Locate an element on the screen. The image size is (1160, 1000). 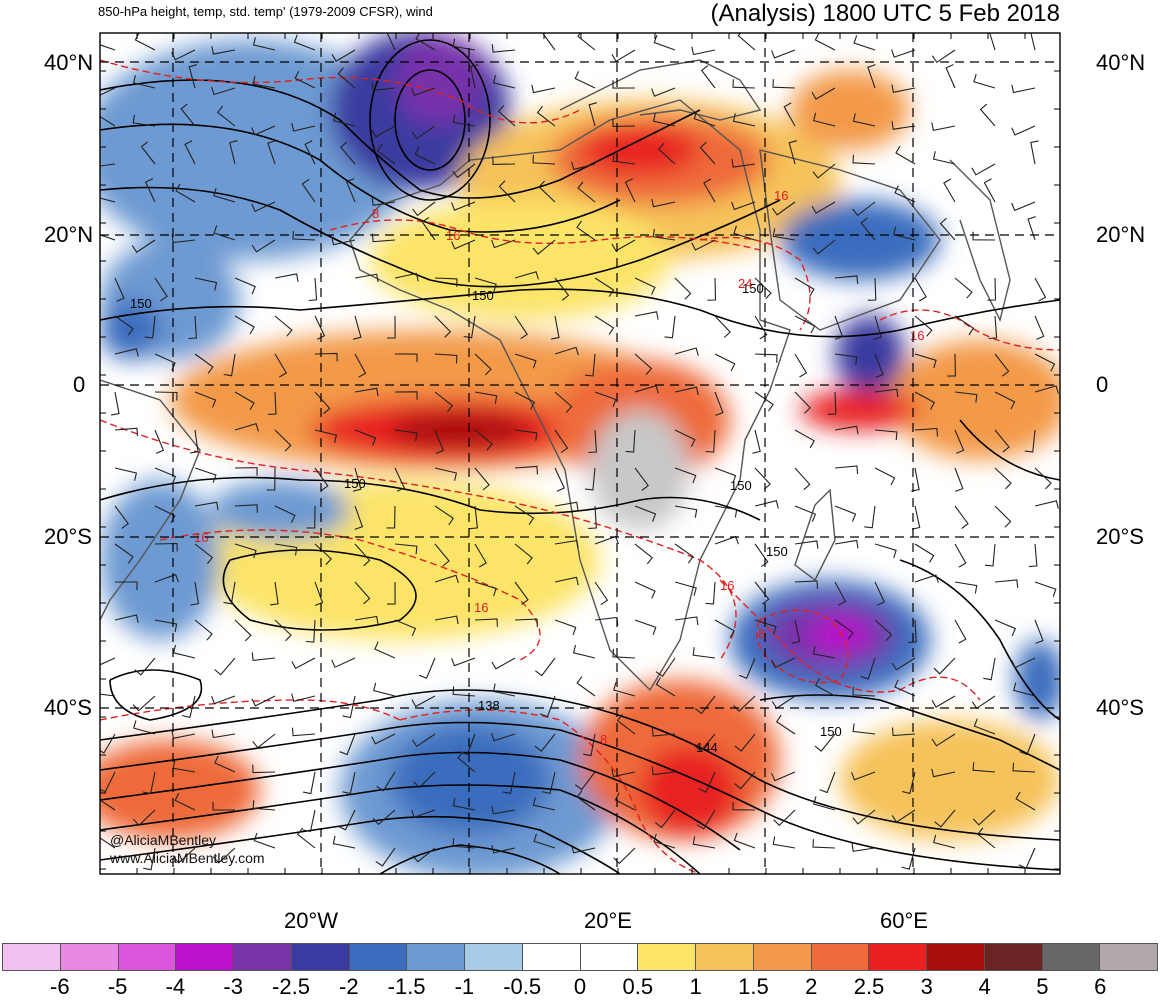
colorbar-label: -5 is located at coordinates (117, 986).